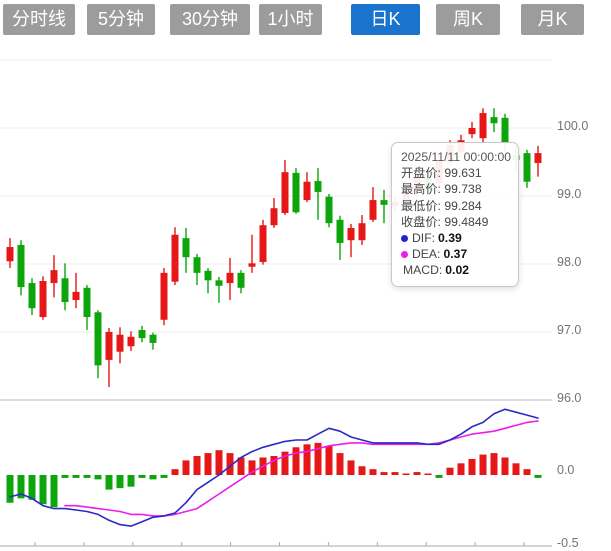  Describe the element at coordinates (572, 126) in the screenshot. I see `price-tick-label: 100.0` at that location.